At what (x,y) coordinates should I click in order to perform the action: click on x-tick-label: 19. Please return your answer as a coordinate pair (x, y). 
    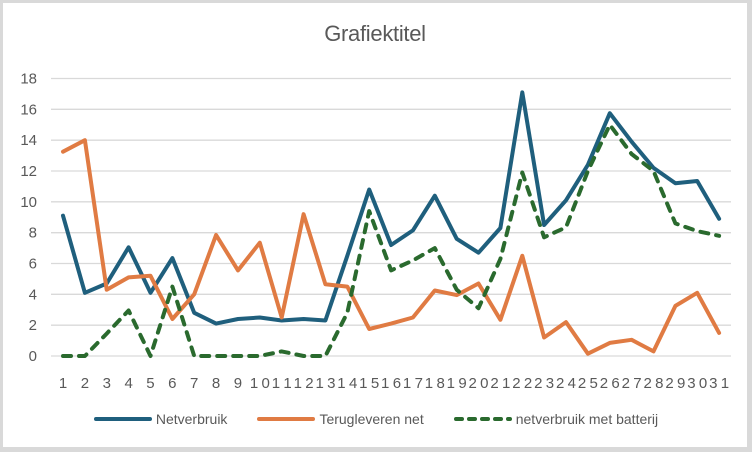
    Looking at the image, I should click on (457, 383).